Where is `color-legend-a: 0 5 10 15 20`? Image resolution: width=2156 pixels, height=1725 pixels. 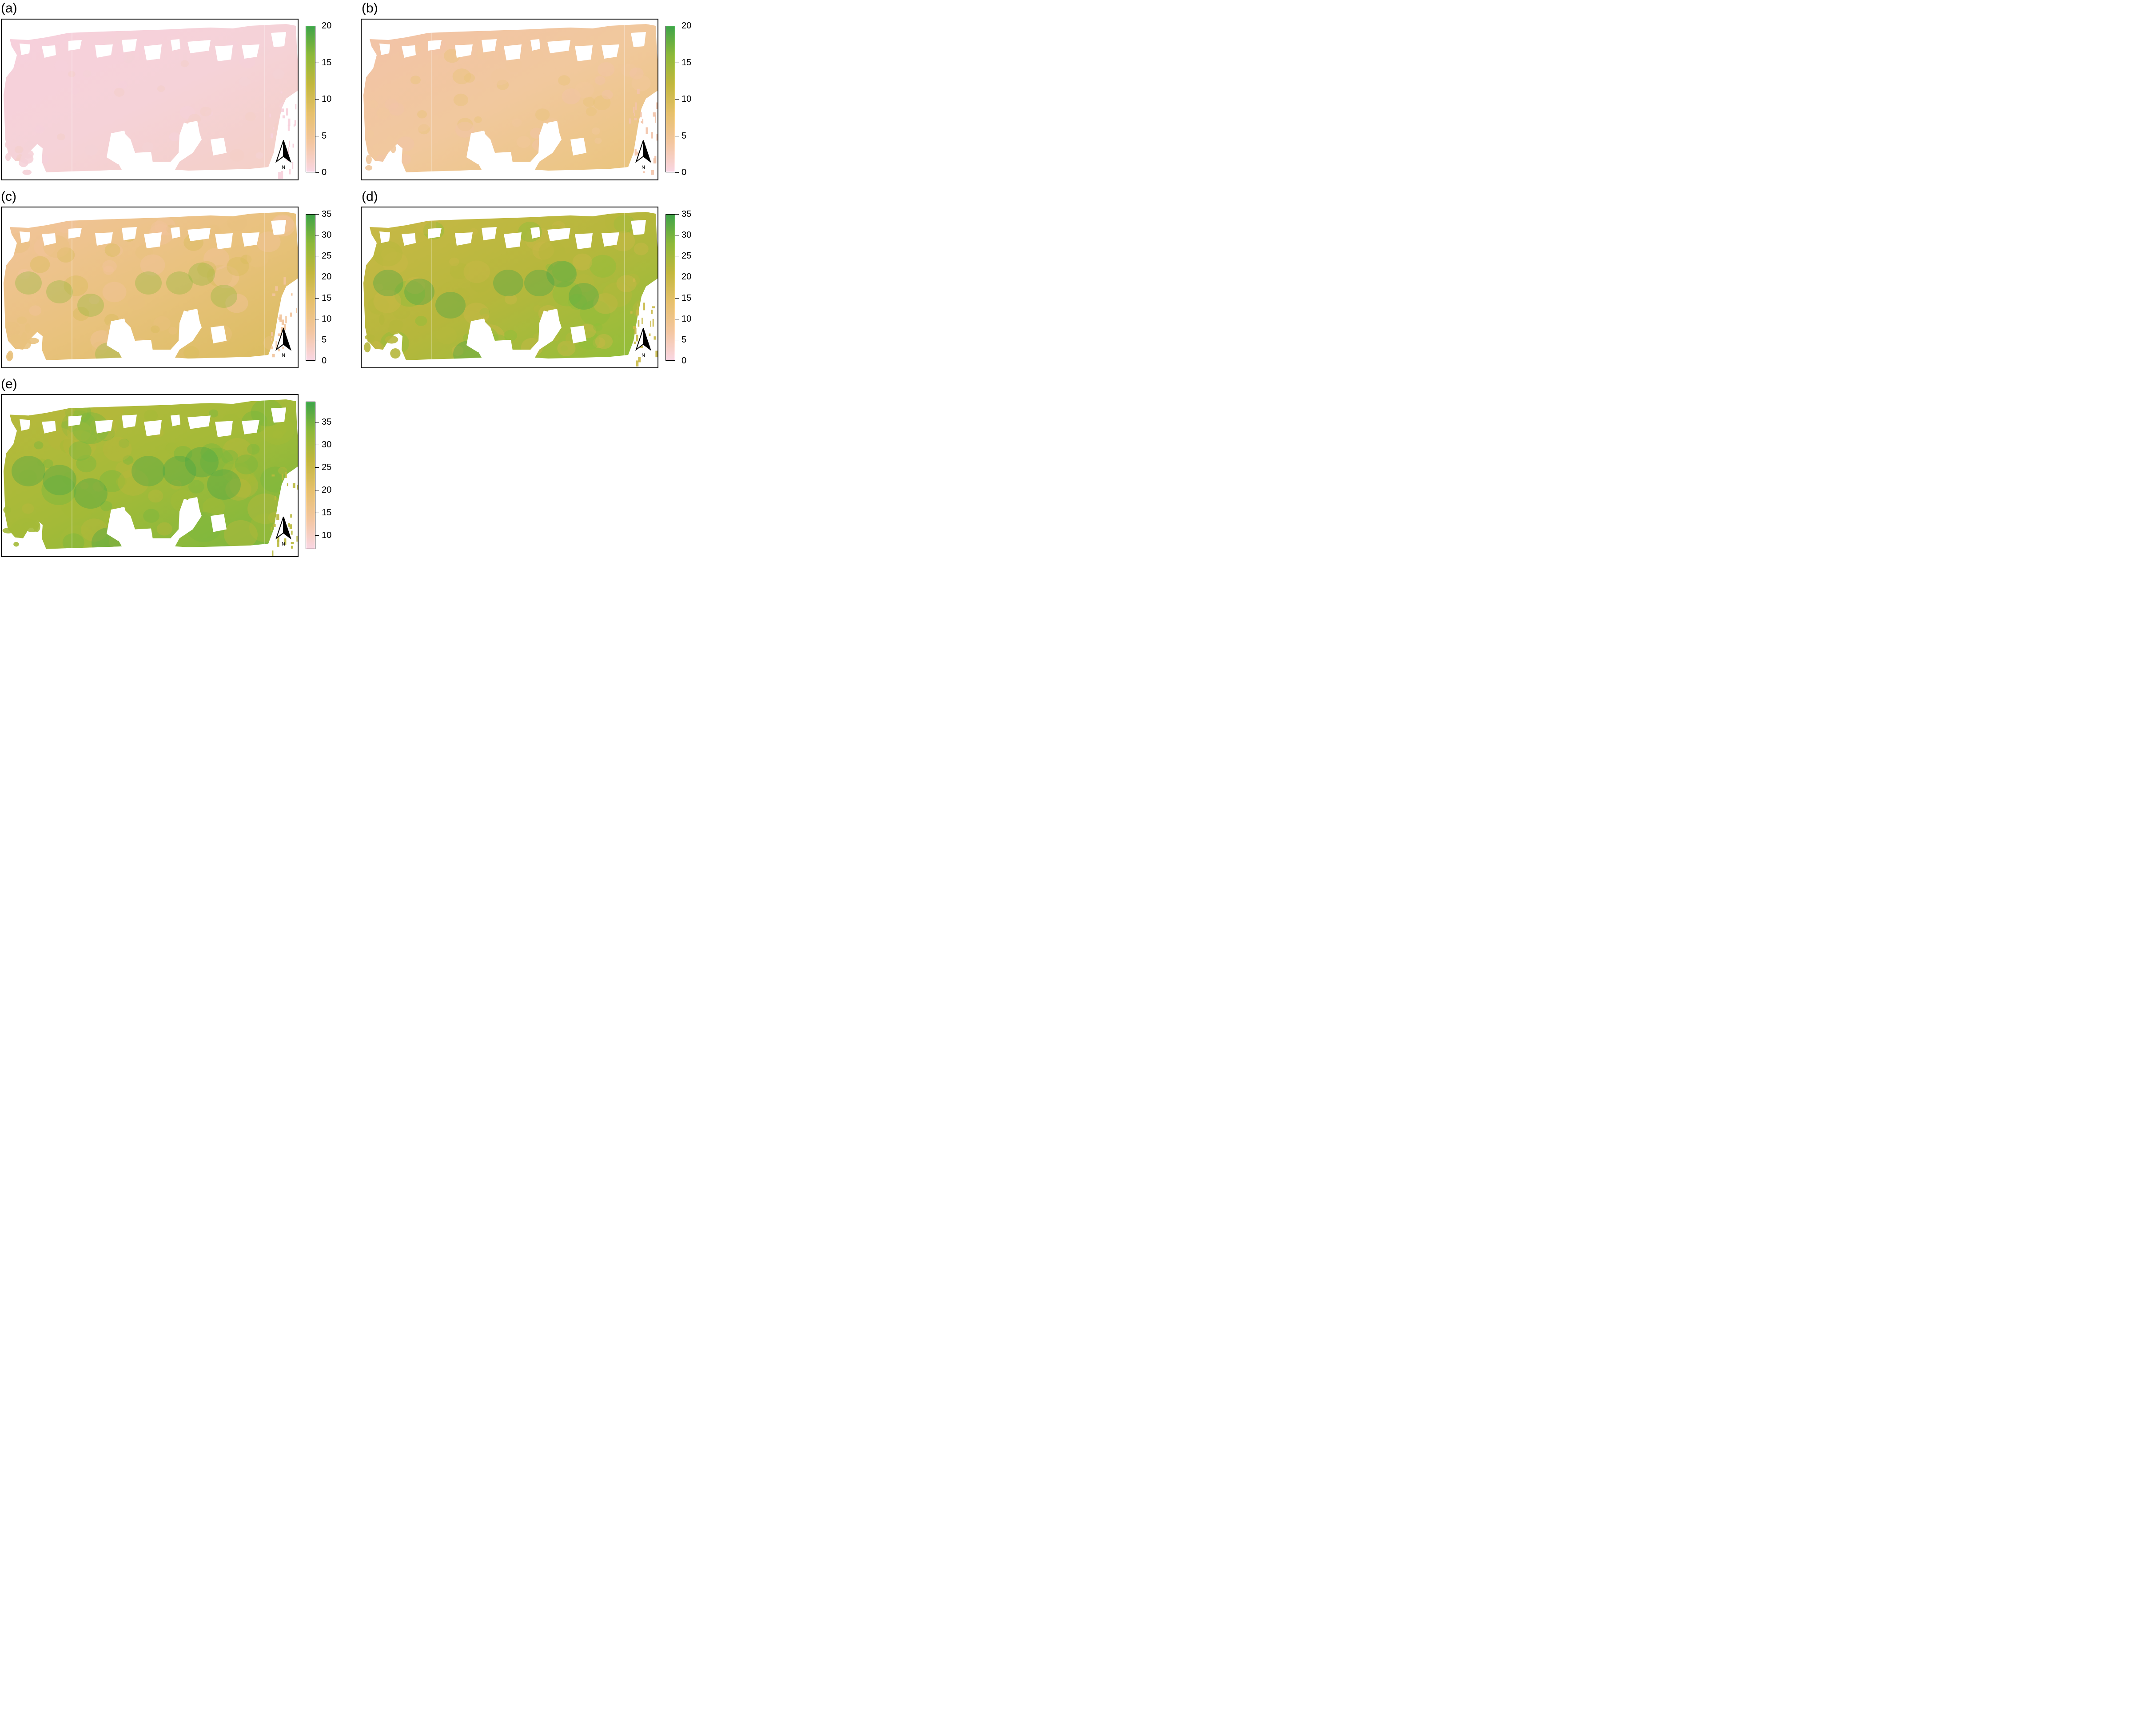 color-legend-a: 0 5 10 15 20 is located at coordinates (323, 99).